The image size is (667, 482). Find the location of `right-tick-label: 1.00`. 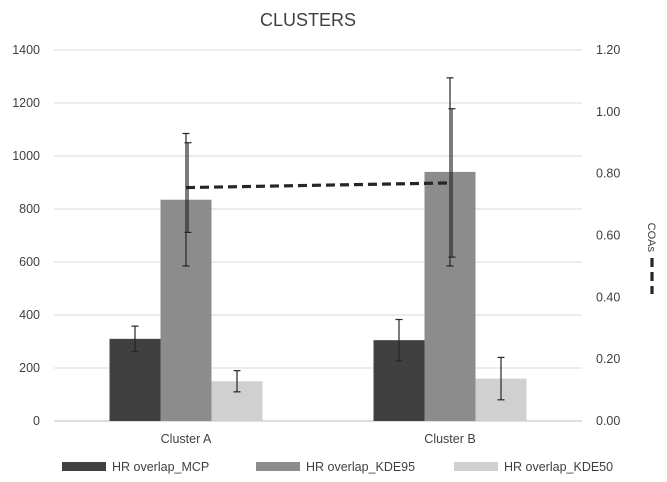

right-tick-label: 1.00 is located at coordinates (608, 112).